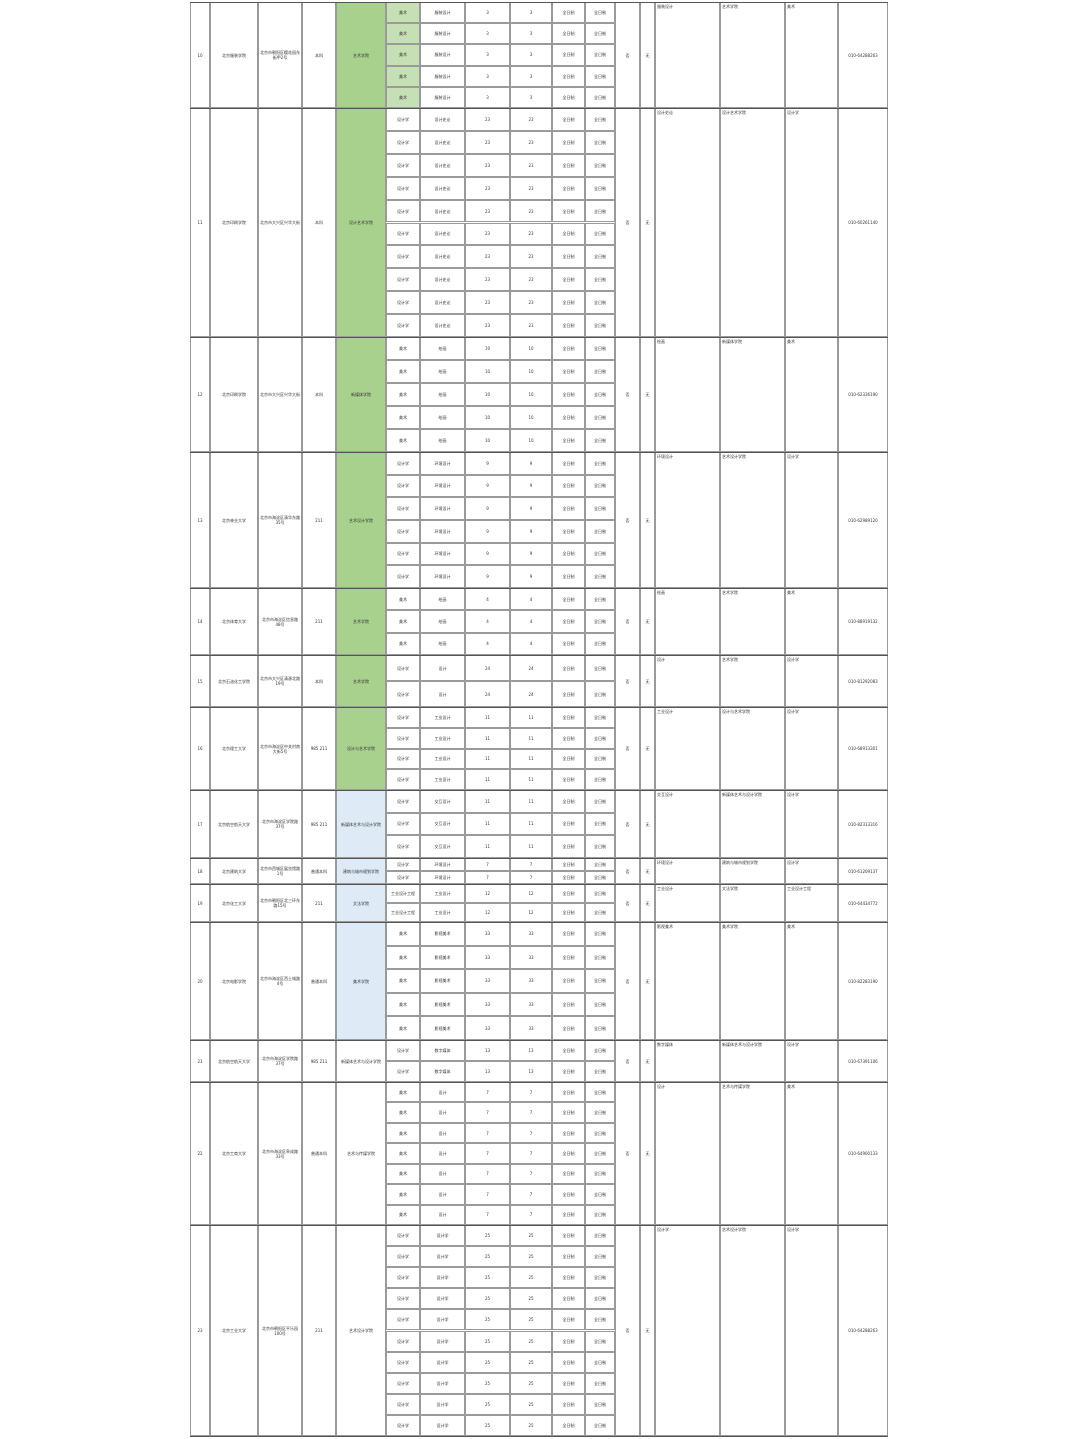 Image resolution: width=1080 pixels, height=1439 pixels. What do you see at coordinates (361, 621) in the screenshot?
I see `college-name: 艺术学院` at bounding box center [361, 621].